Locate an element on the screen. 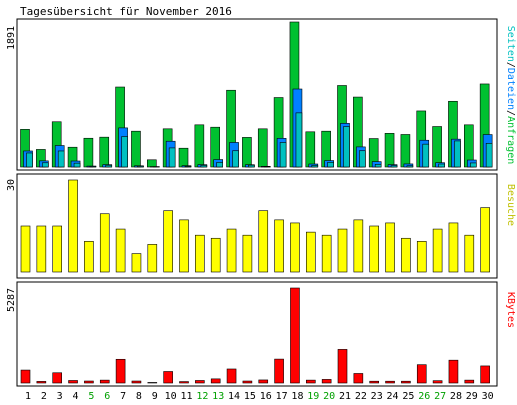  x-tick-label: 15 is located at coordinates (250, 396).